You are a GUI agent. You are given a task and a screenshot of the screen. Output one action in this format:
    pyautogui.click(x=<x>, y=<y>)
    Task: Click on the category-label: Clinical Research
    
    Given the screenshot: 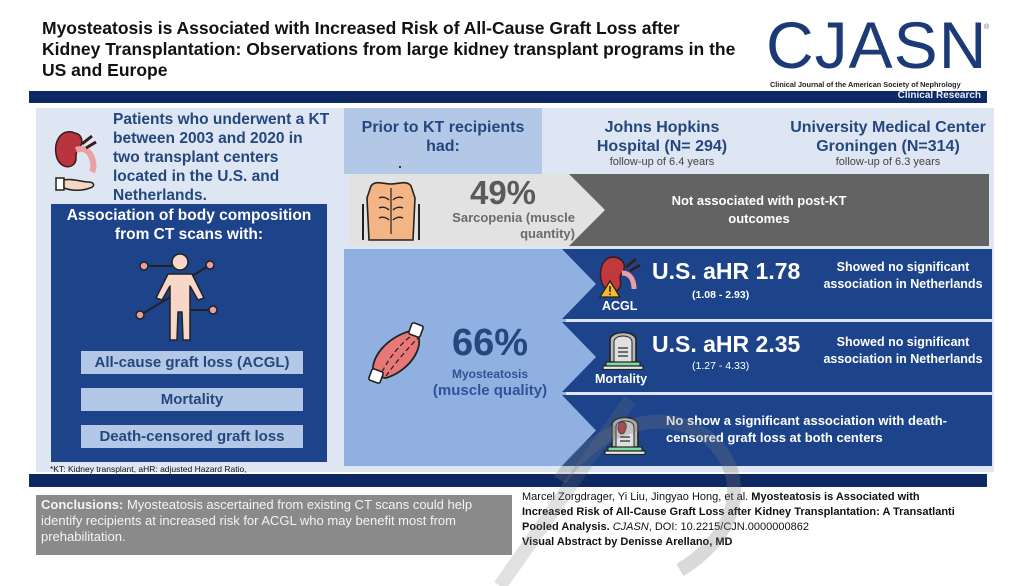 What is the action you would take?
    pyautogui.click(x=939, y=95)
    